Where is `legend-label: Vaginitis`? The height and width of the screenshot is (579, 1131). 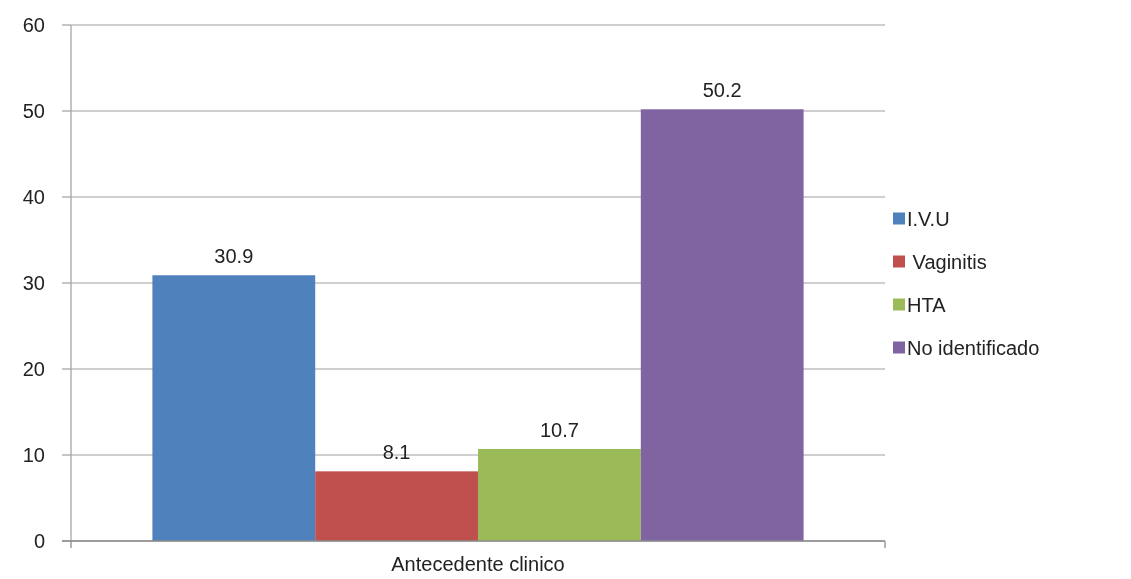 legend-label: Vaginitis is located at coordinates (947, 261).